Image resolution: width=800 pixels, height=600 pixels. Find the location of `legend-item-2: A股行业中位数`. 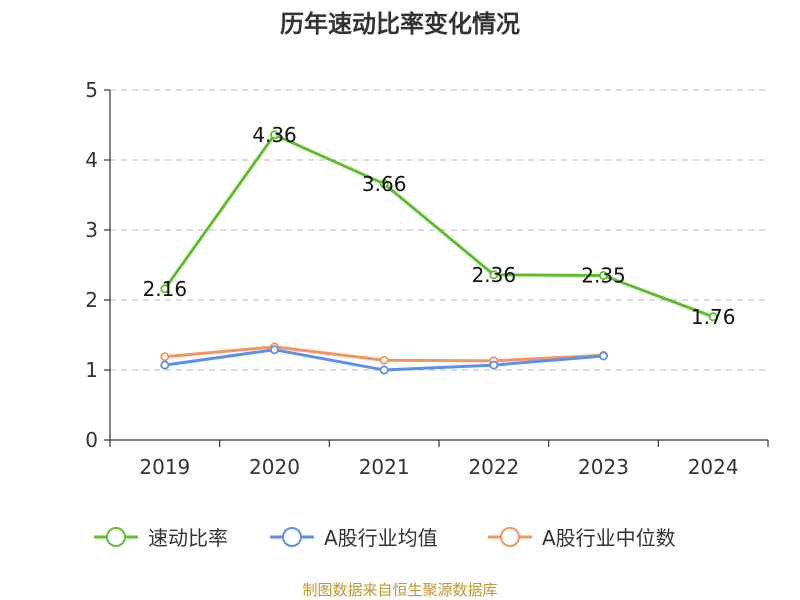

legend-item-2: A股行业中位数 is located at coordinates (582, 538).